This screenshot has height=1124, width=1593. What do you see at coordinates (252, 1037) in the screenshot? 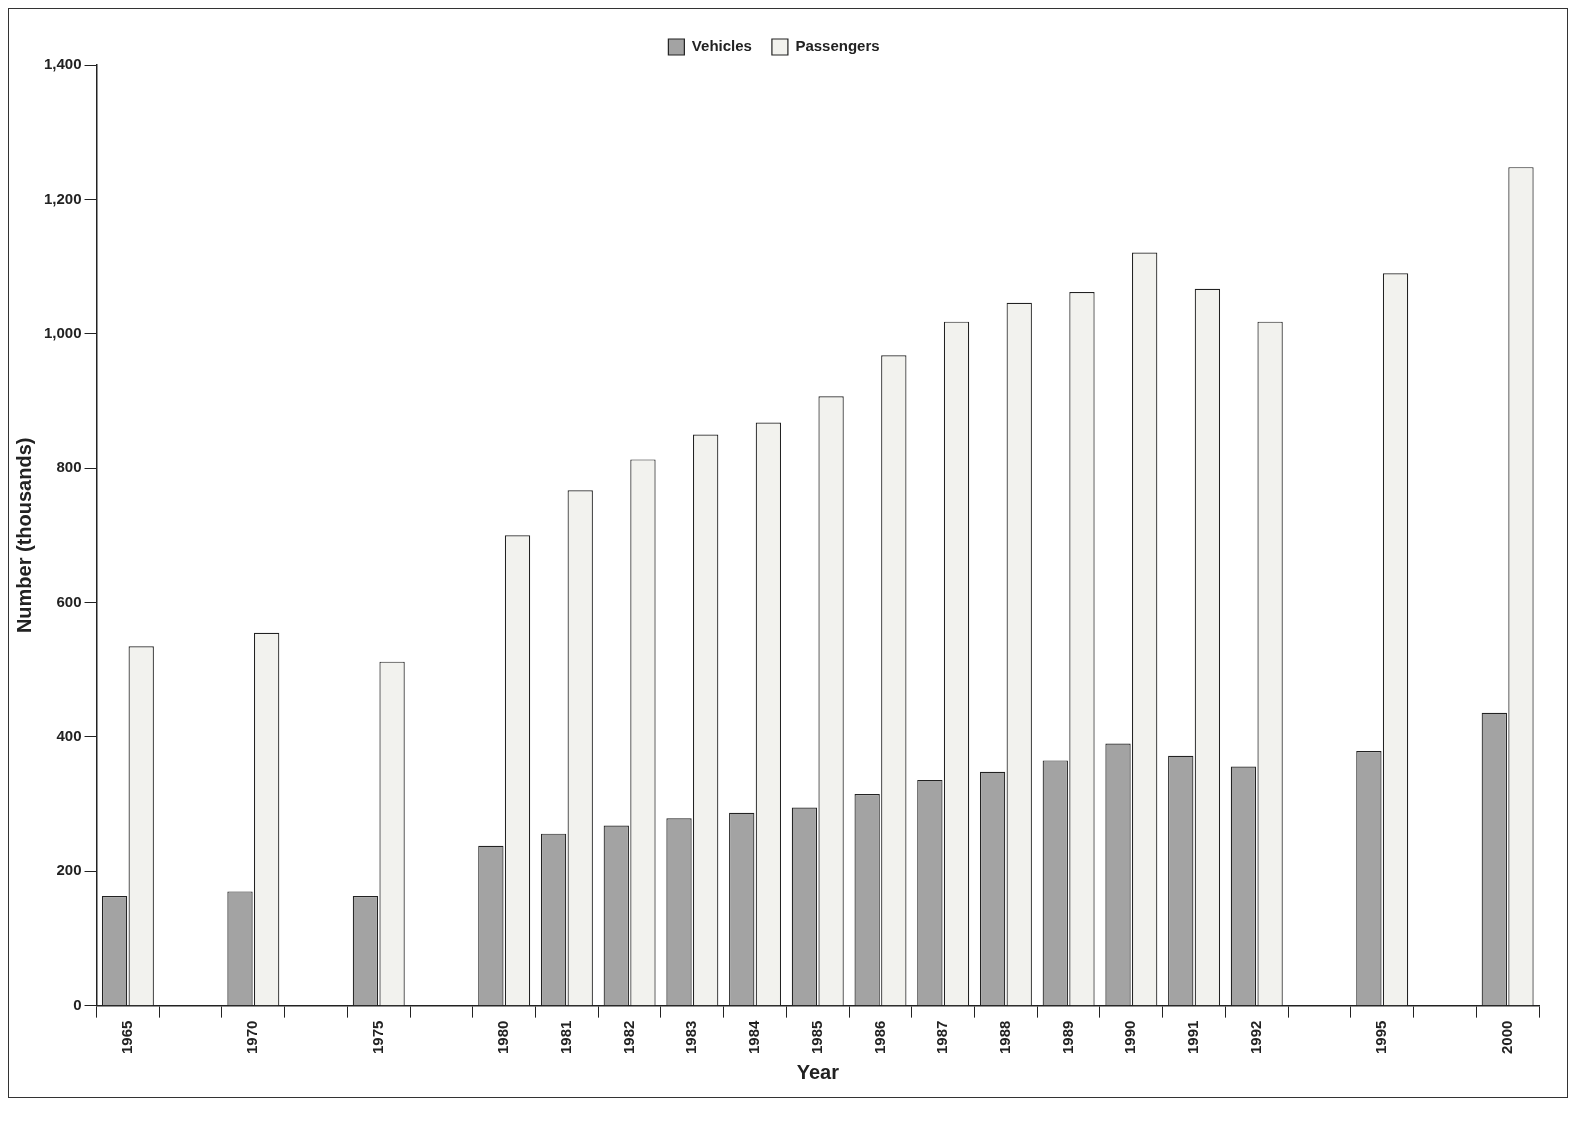
I see `x-tick-label: 1970` at bounding box center [252, 1037].